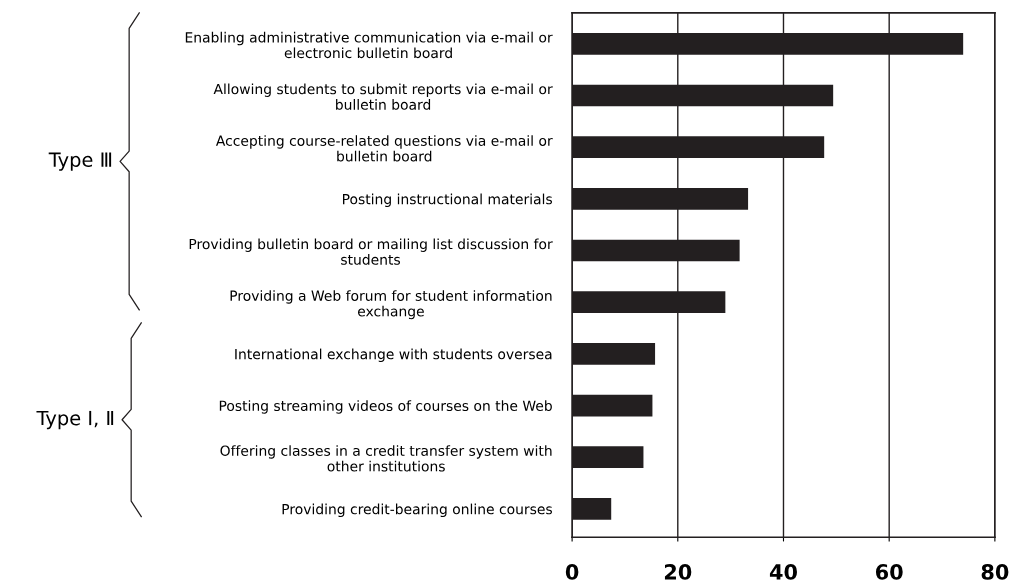 The width and height of the screenshot is (1009, 584). I want to click on x-tick-label: 40, so click(783, 572).